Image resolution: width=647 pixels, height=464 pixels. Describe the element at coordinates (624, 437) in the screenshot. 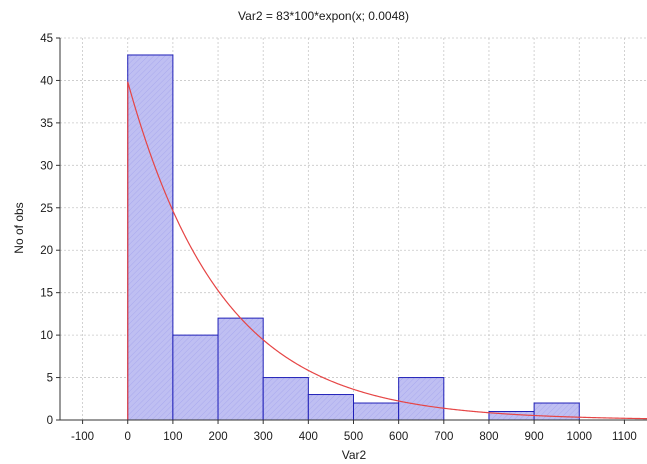

I see `x-tick-label-1100: 1100` at that location.